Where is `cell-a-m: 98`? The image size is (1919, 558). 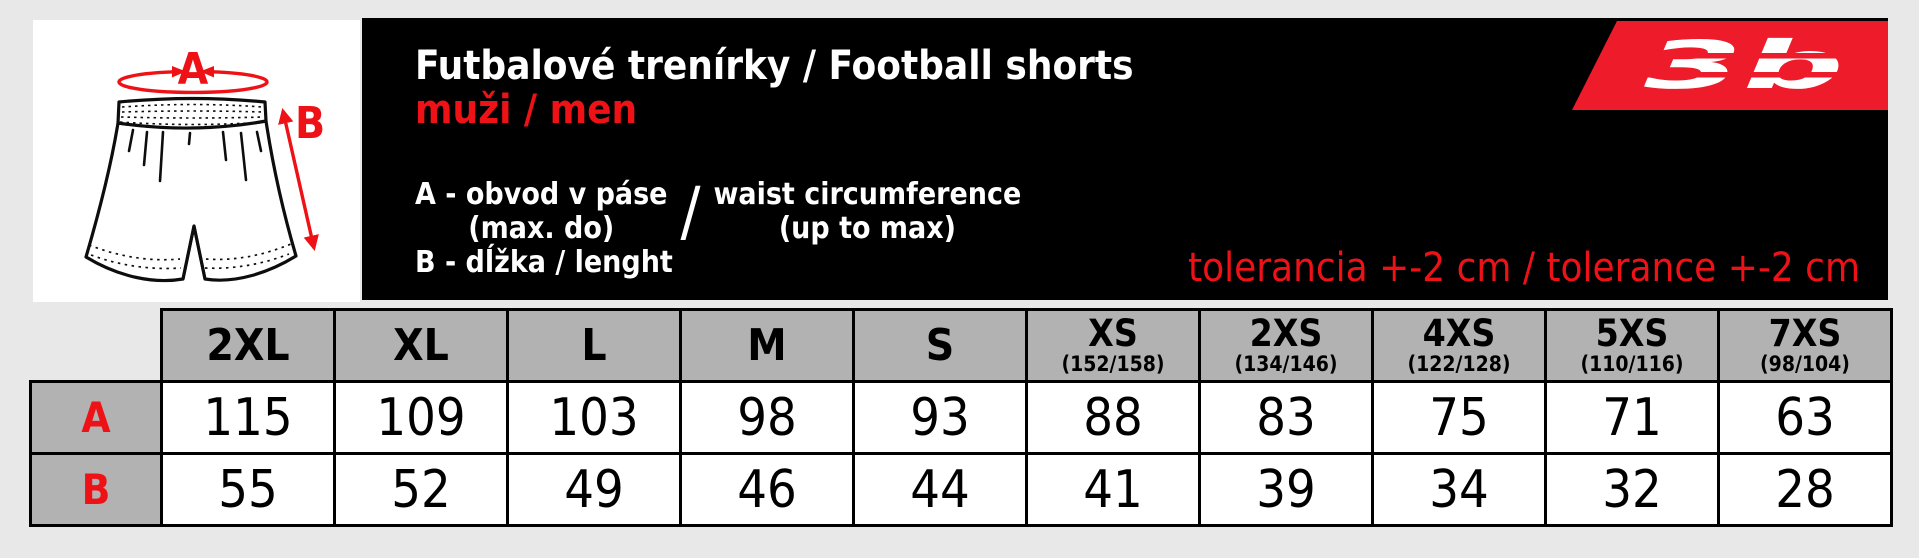 cell-a-m: 98 is located at coordinates (767, 417).